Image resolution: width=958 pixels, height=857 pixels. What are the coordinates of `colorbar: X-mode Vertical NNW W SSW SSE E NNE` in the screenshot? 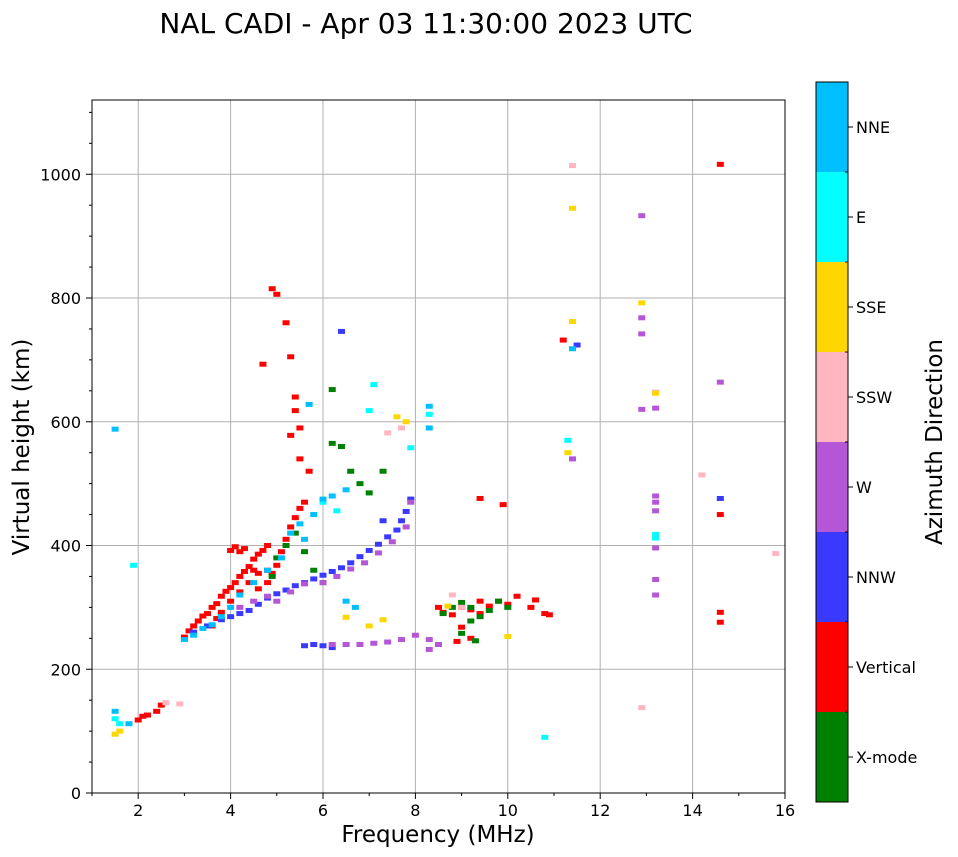 It's located at (866, 442).